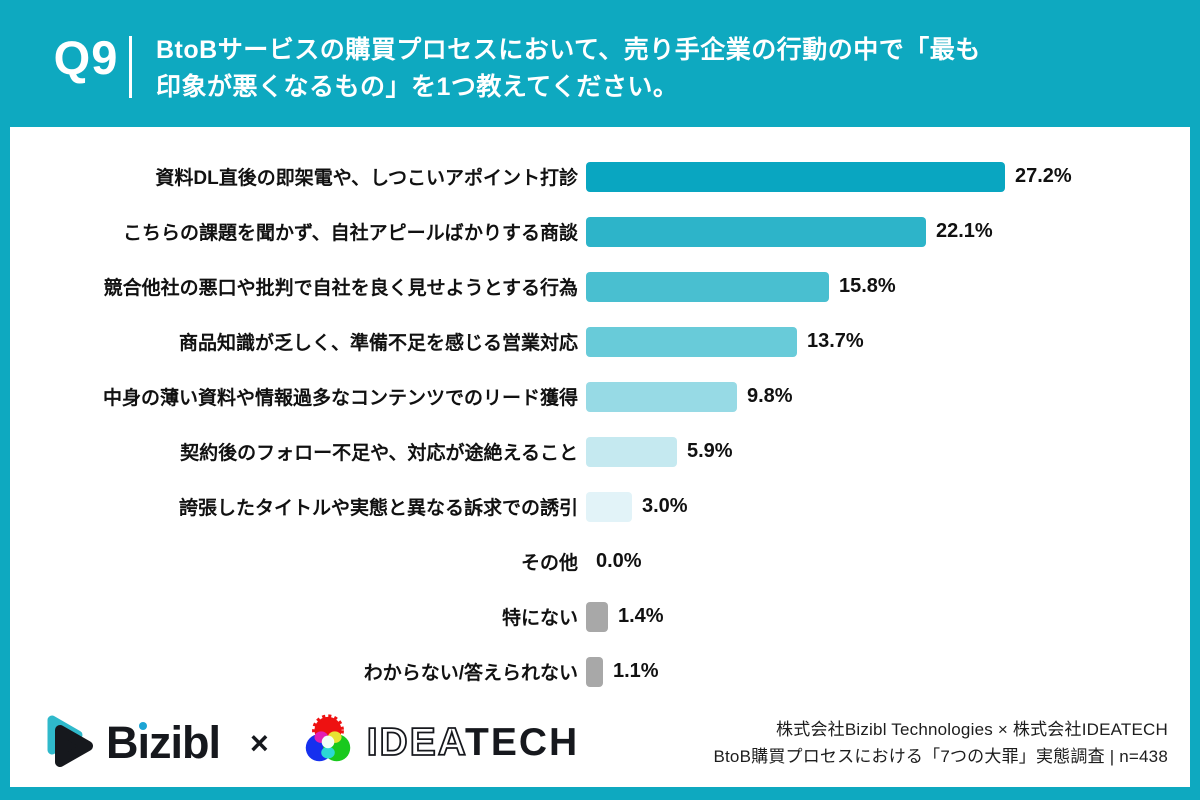 The image size is (1200, 800). I want to click on bar-track: 1.1%, so click(622, 671).